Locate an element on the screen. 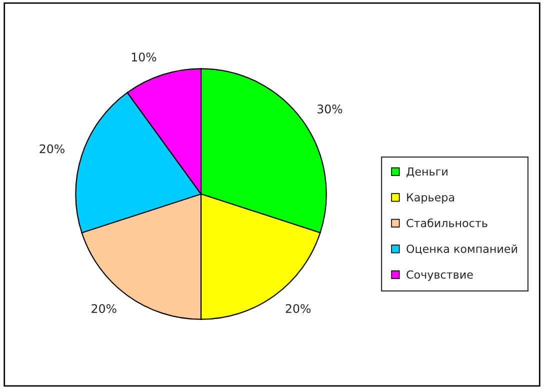 This screenshot has width=544, height=389. legend-label: Карьера is located at coordinates (430, 198).